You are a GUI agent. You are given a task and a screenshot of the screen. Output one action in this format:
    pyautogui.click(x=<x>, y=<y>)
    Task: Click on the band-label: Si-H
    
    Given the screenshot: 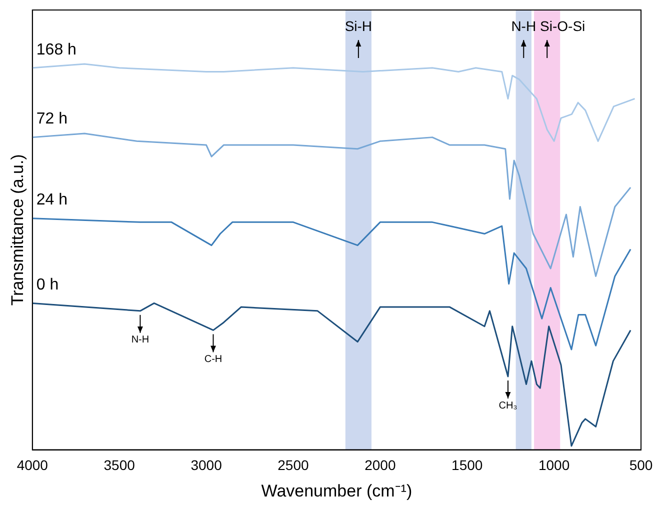 What is the action you would take?
    pyautogui.click(x=358, y=26)
    